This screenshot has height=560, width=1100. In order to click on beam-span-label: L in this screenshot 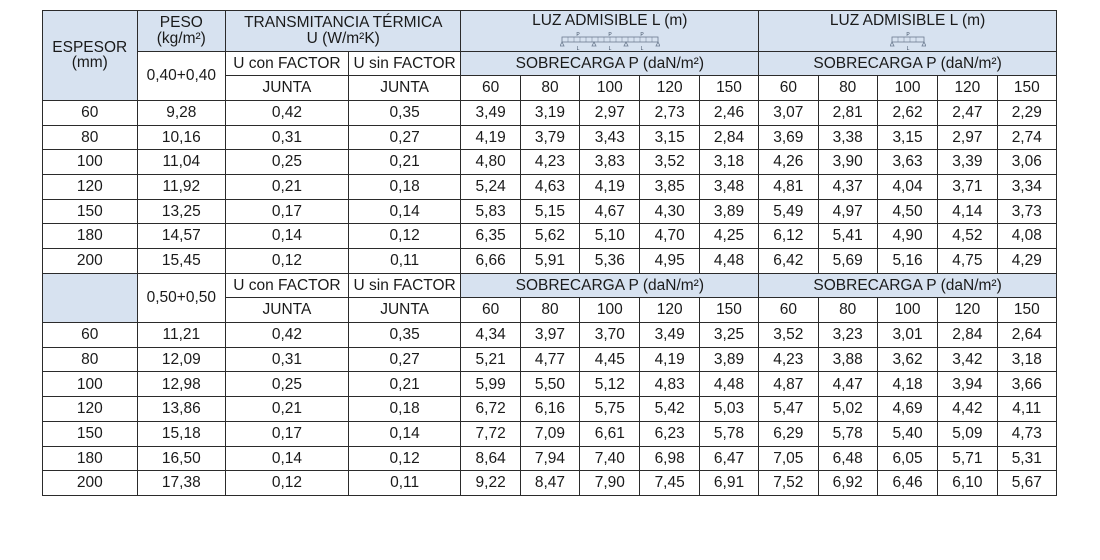, I will do `click(577, 48)`.